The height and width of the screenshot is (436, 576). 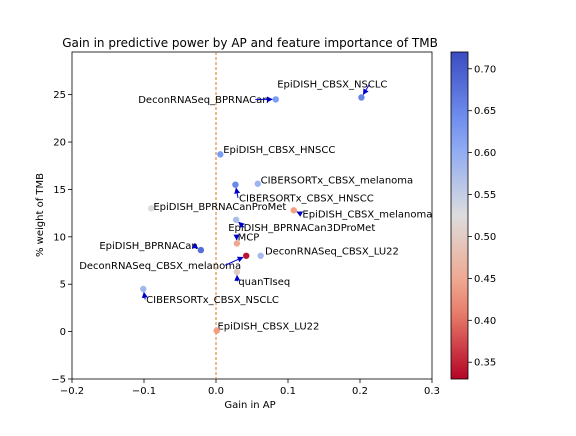 What do you see at coordinates (288, 391) in the screenshot?
I see `x-tick-label: 0.1` at bounding box center [288, 391].